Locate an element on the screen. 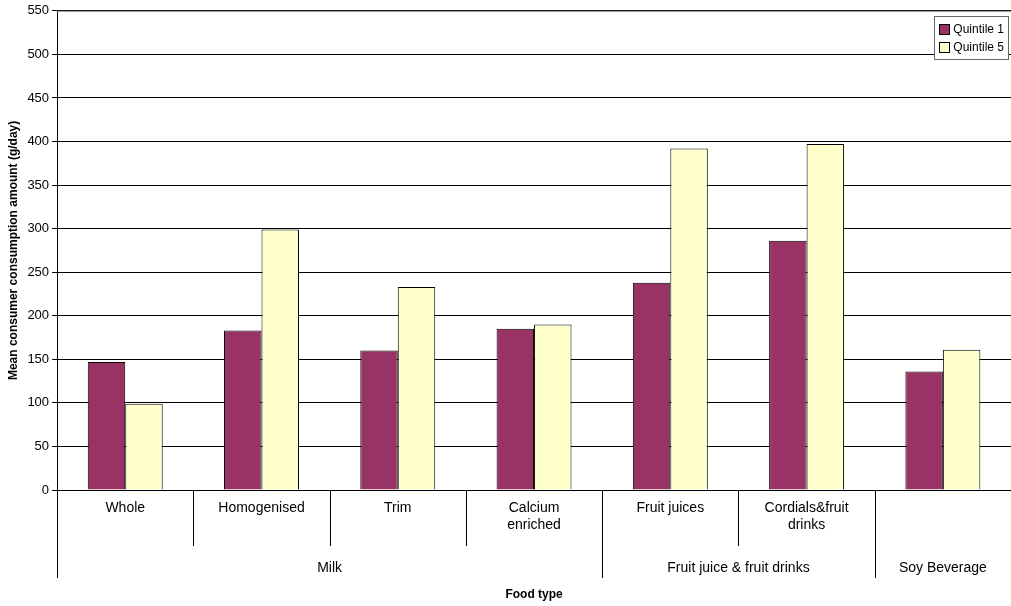  y-tick-label: 100 is located at coordinates (38, 402).